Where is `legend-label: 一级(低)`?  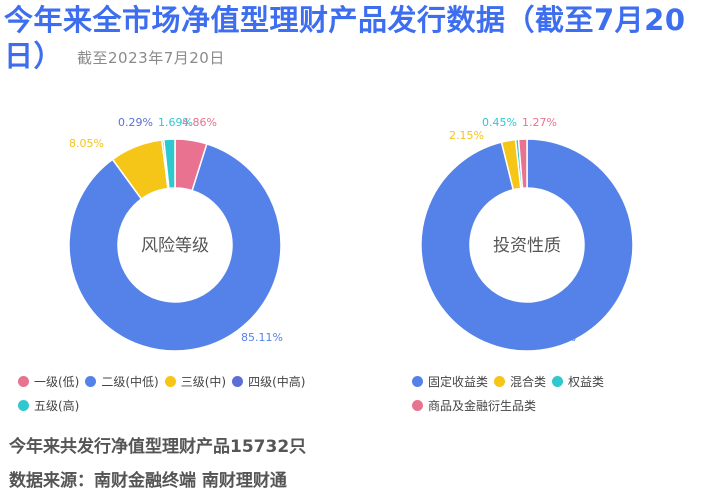 legend-label: 一级(低) is located at coordinates (57, 382).